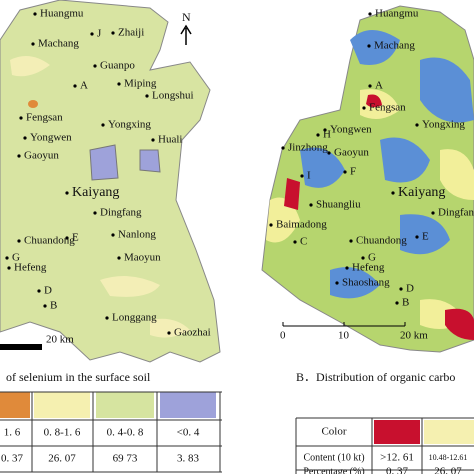 The width and height of the screenshot is (474, 474). What do you see at coordinates (95, 192) in the screenshot?
I see `place-label: Kaiyang` at bounding box center [95, 192].